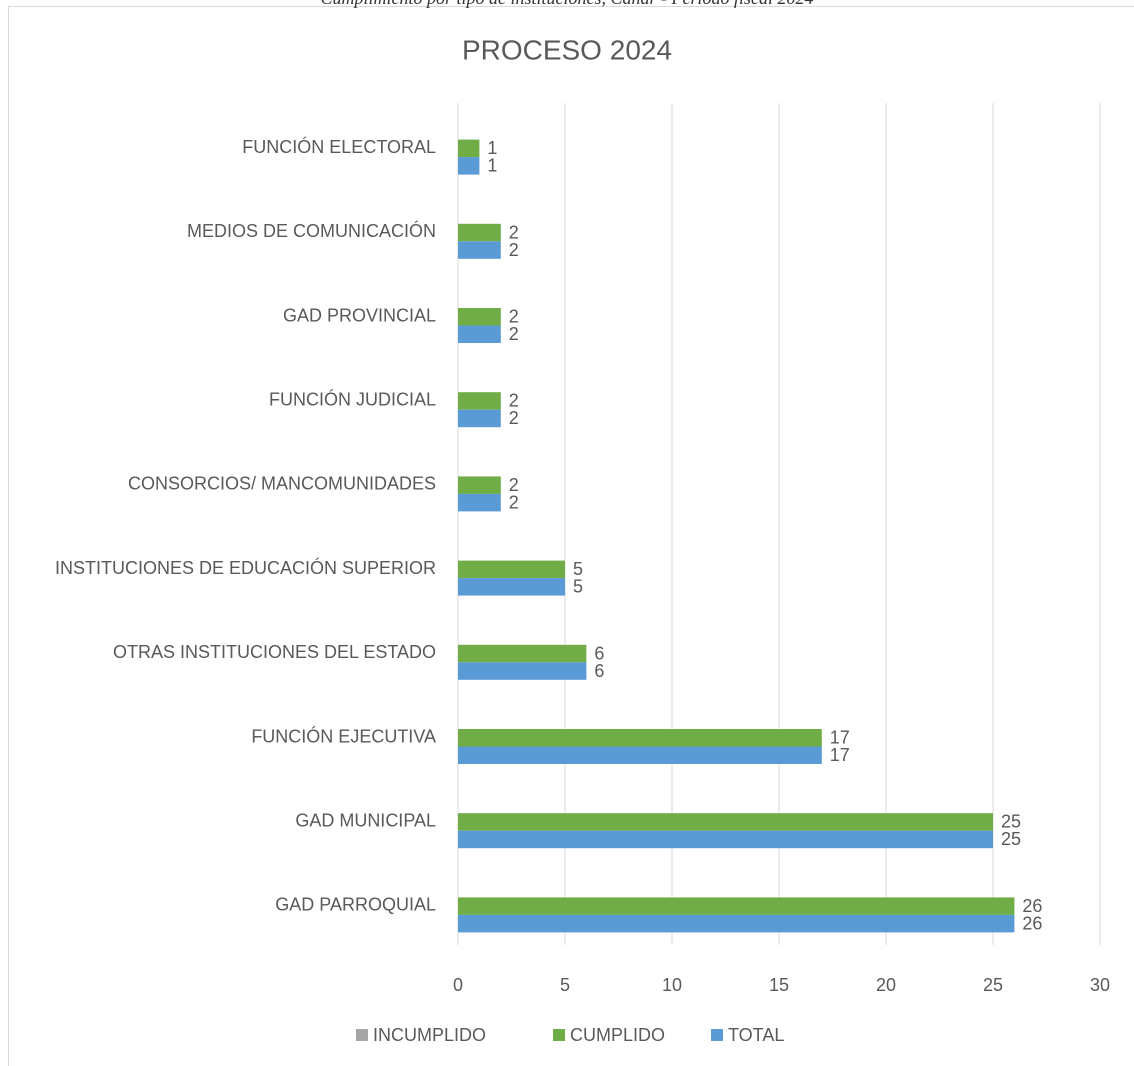 The height and width of the screenshot is (1066, 1134). I want to click on y-tick-label: GAD PARROQUIAL, so click(355, 905).